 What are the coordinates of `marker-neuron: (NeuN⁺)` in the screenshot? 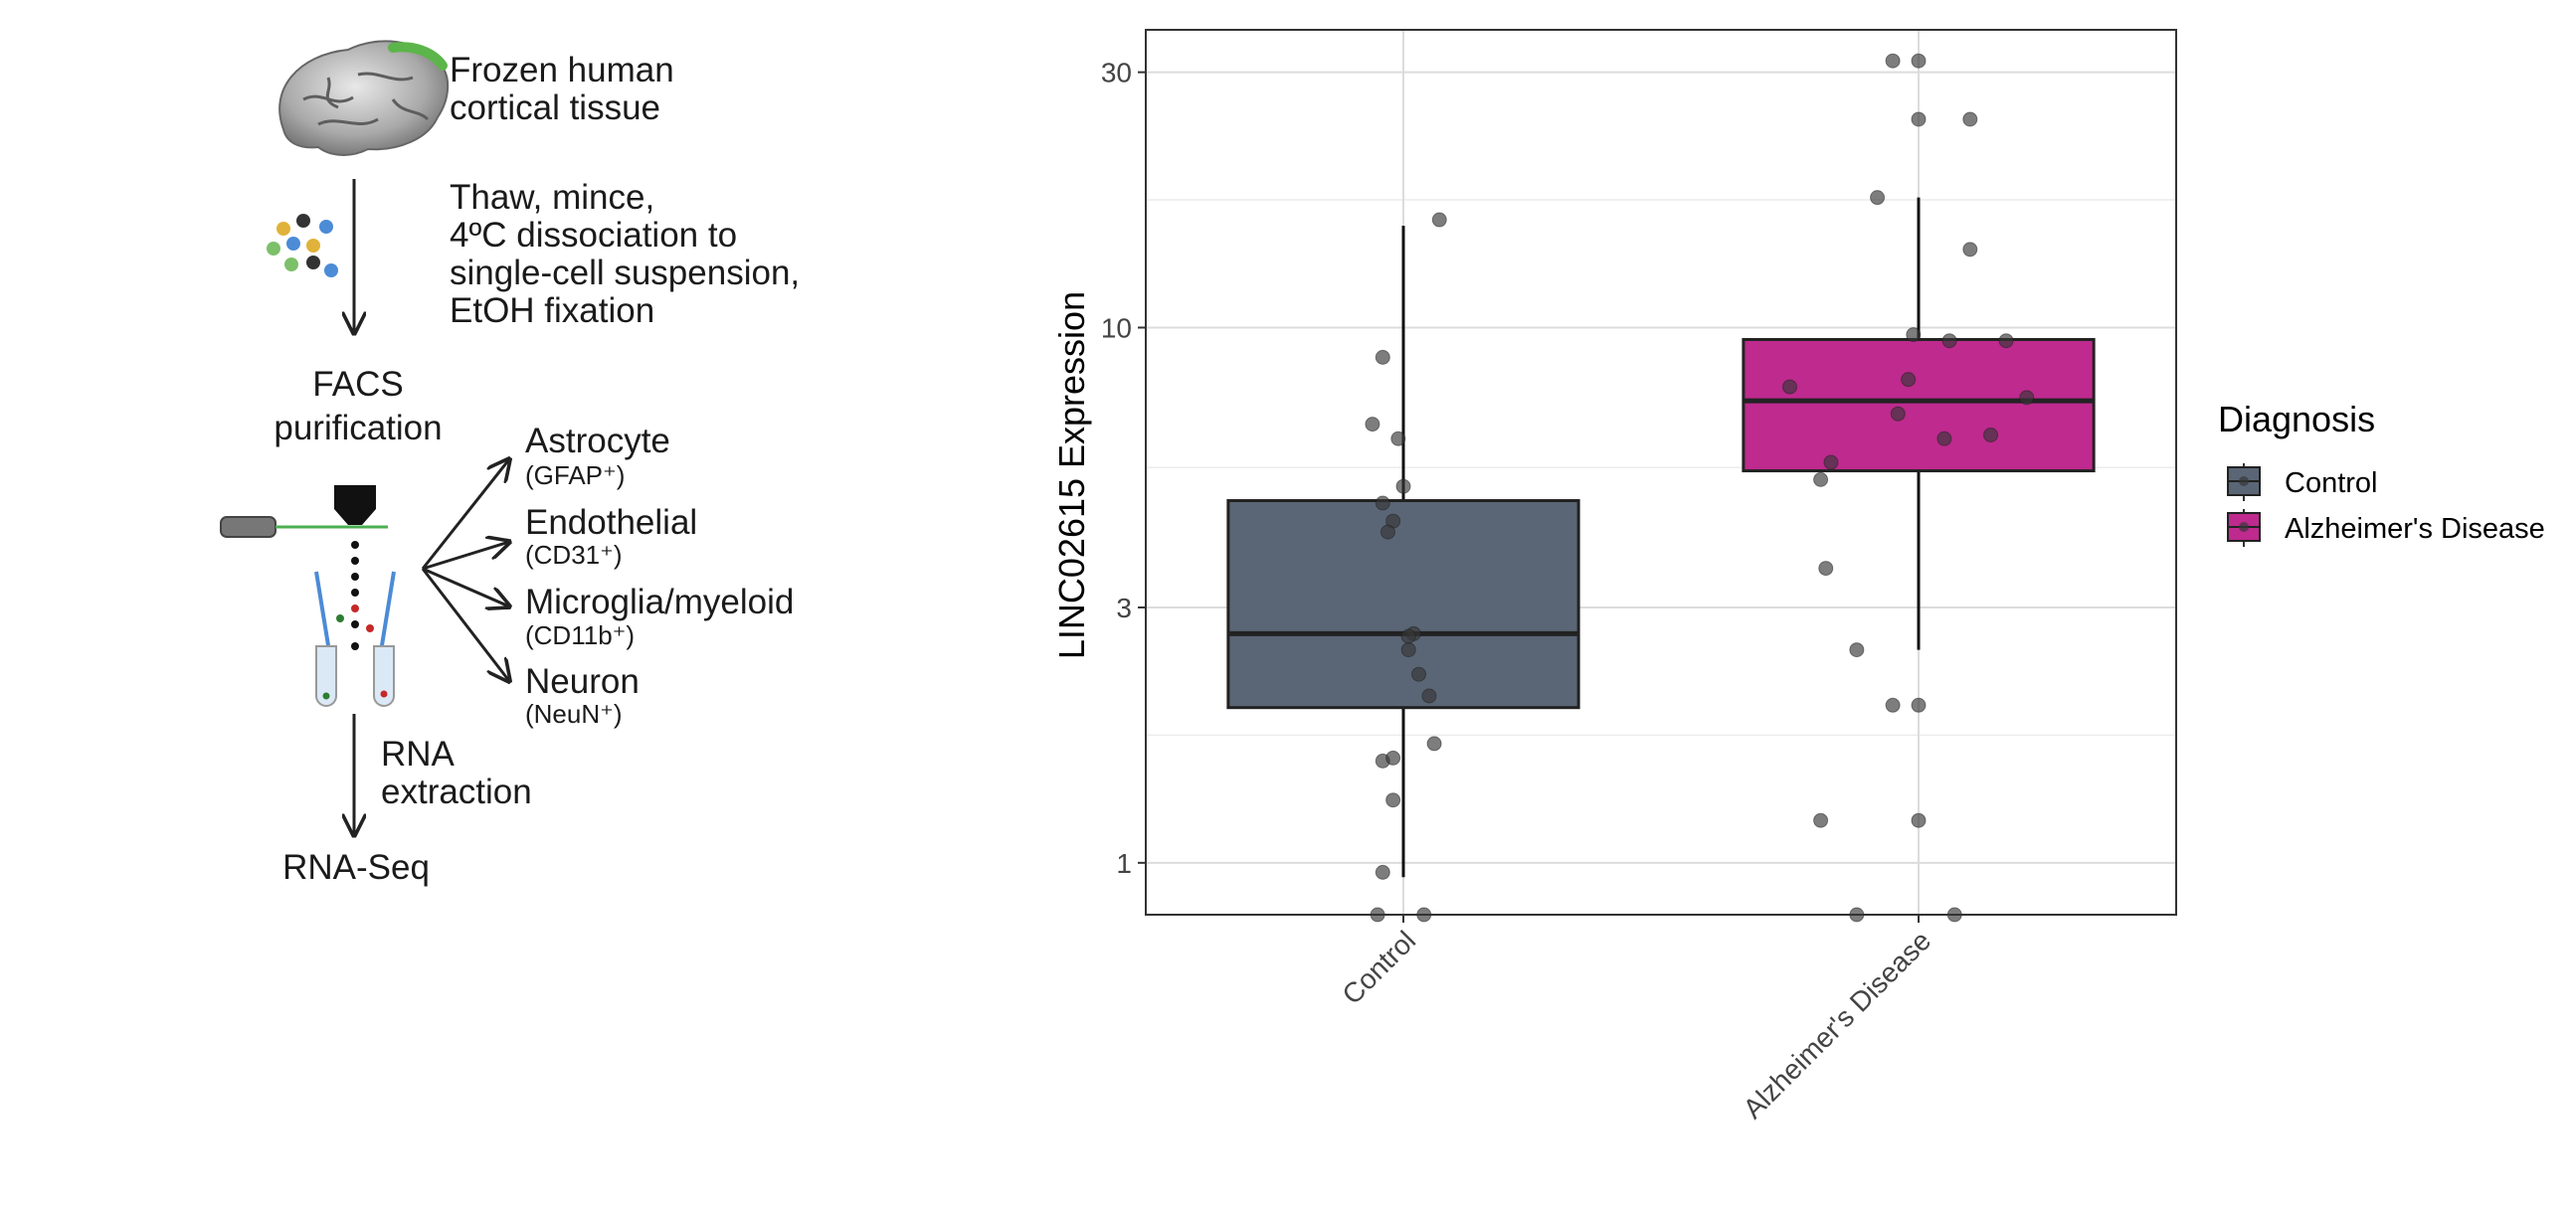 It's located at (574, 714).